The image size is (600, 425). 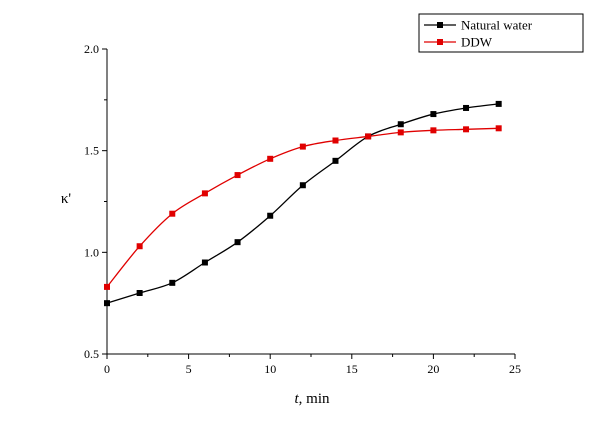 What do you see at coordinates (477, 42) in the screenshot?
I see `legend-label-ddw: DDW` at bounding box center [477, 42].